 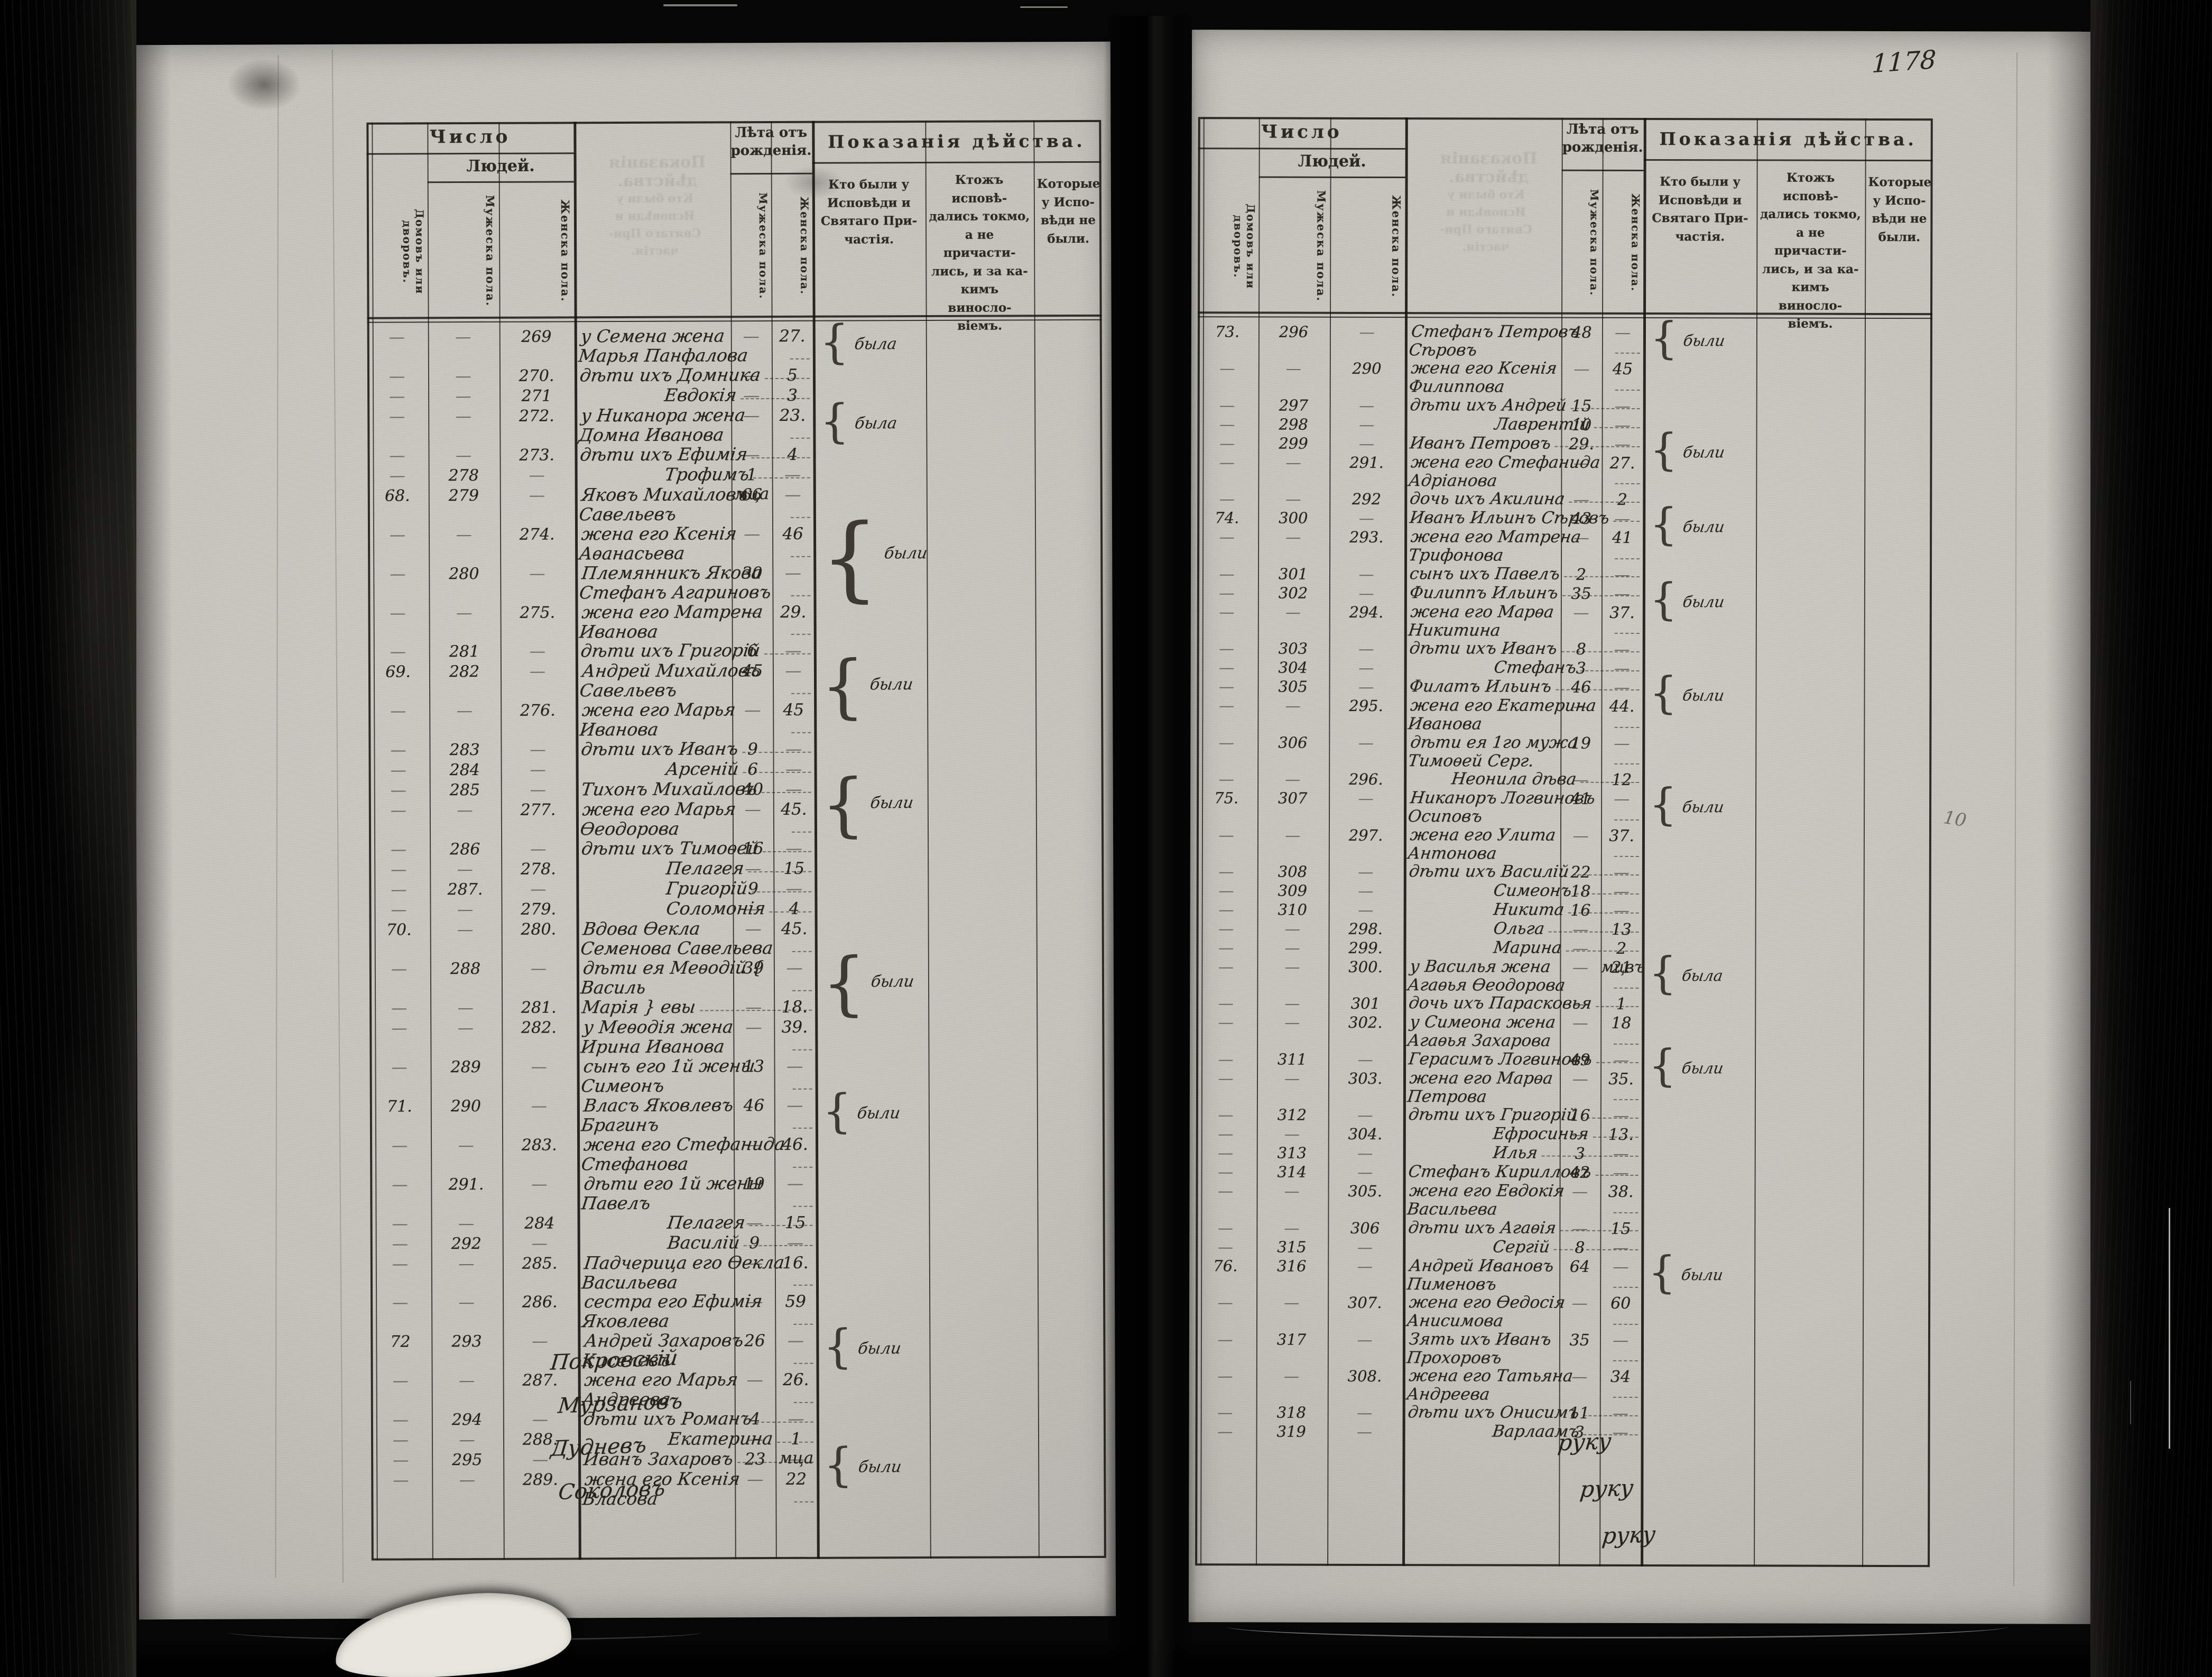 What do you see at coordinates (754, 1066) in the screenshot?
I see `age-male: 13` at bounding box center [754, 1066].